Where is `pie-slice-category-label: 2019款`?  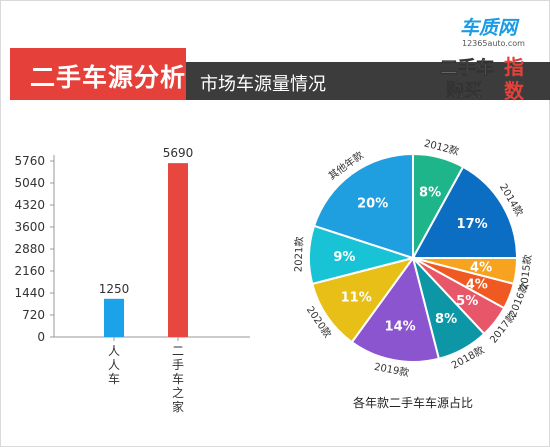
pie-slice-category-label: 2019款 is located at coordinates (391, 369).